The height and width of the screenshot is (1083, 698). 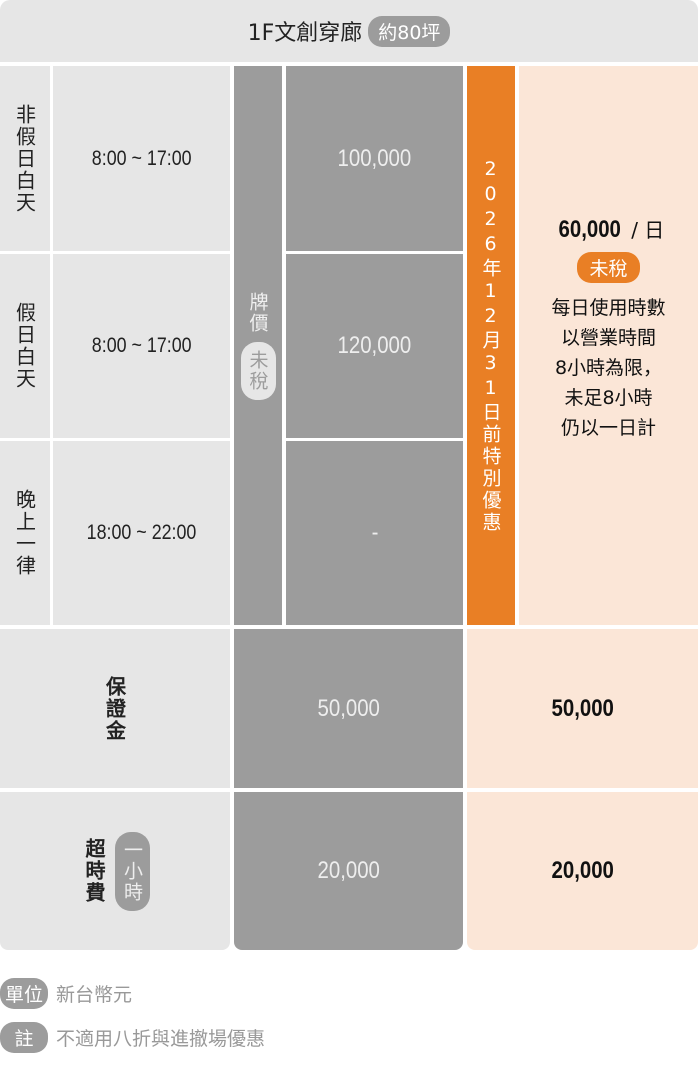 I want to click on overtime-promo-price: 20,000, so click(x=582, y=871).